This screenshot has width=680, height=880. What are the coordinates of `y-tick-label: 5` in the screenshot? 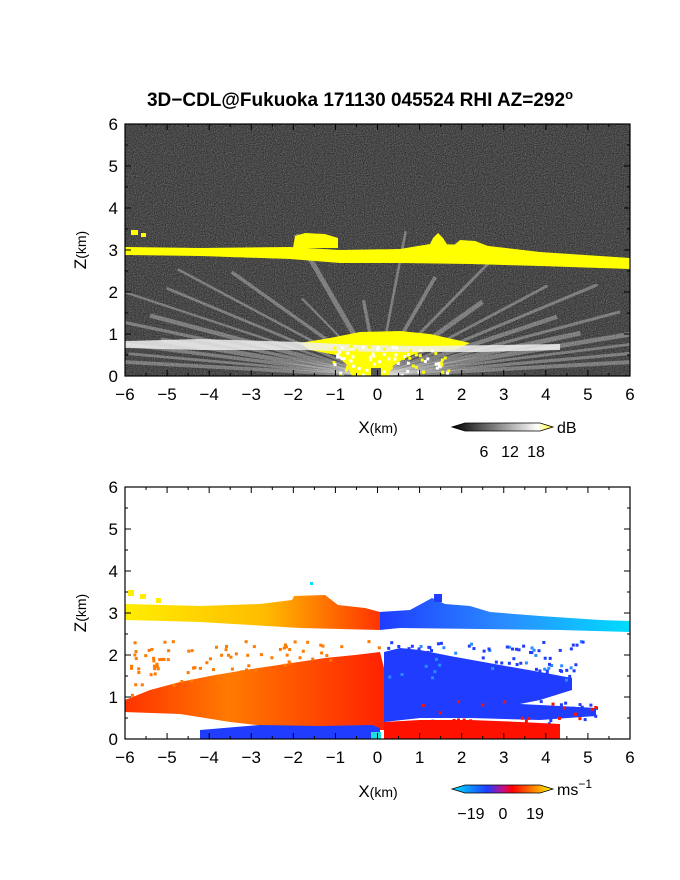 It's located at (113, 529).